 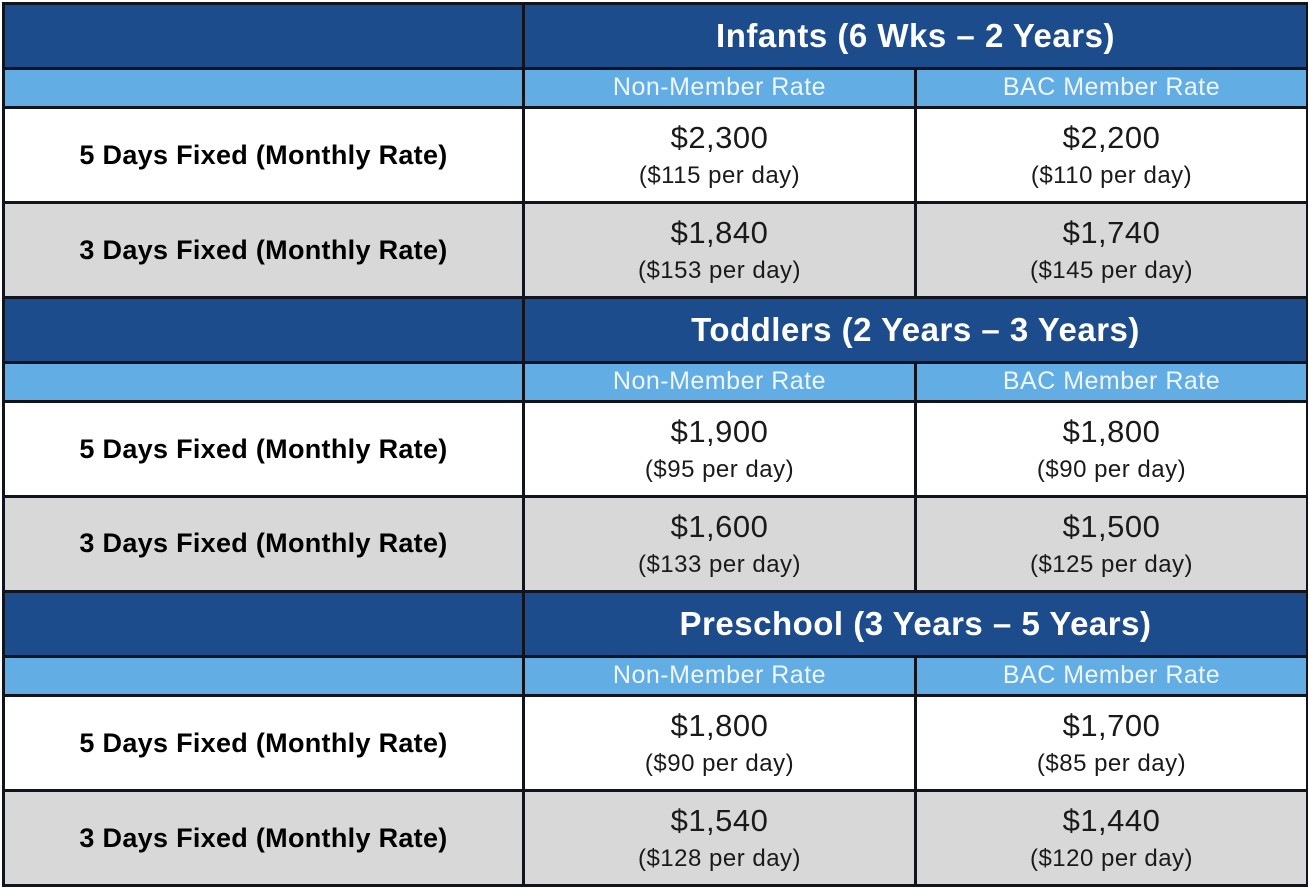 I want to click on monthly-rate: $1,540, so click(x=719, y=820).